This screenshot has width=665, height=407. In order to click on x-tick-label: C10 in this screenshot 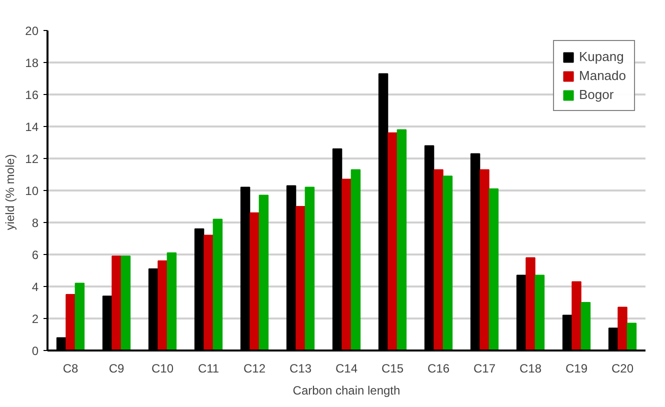, I will do `click(162, 369)`.